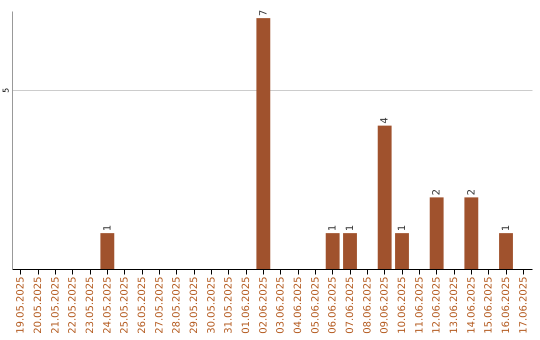  What do you see at coordinates (142, 305) in the screenshot?
I see `x-tick-label: 26.05.2025` at bounding box center [142, 305].